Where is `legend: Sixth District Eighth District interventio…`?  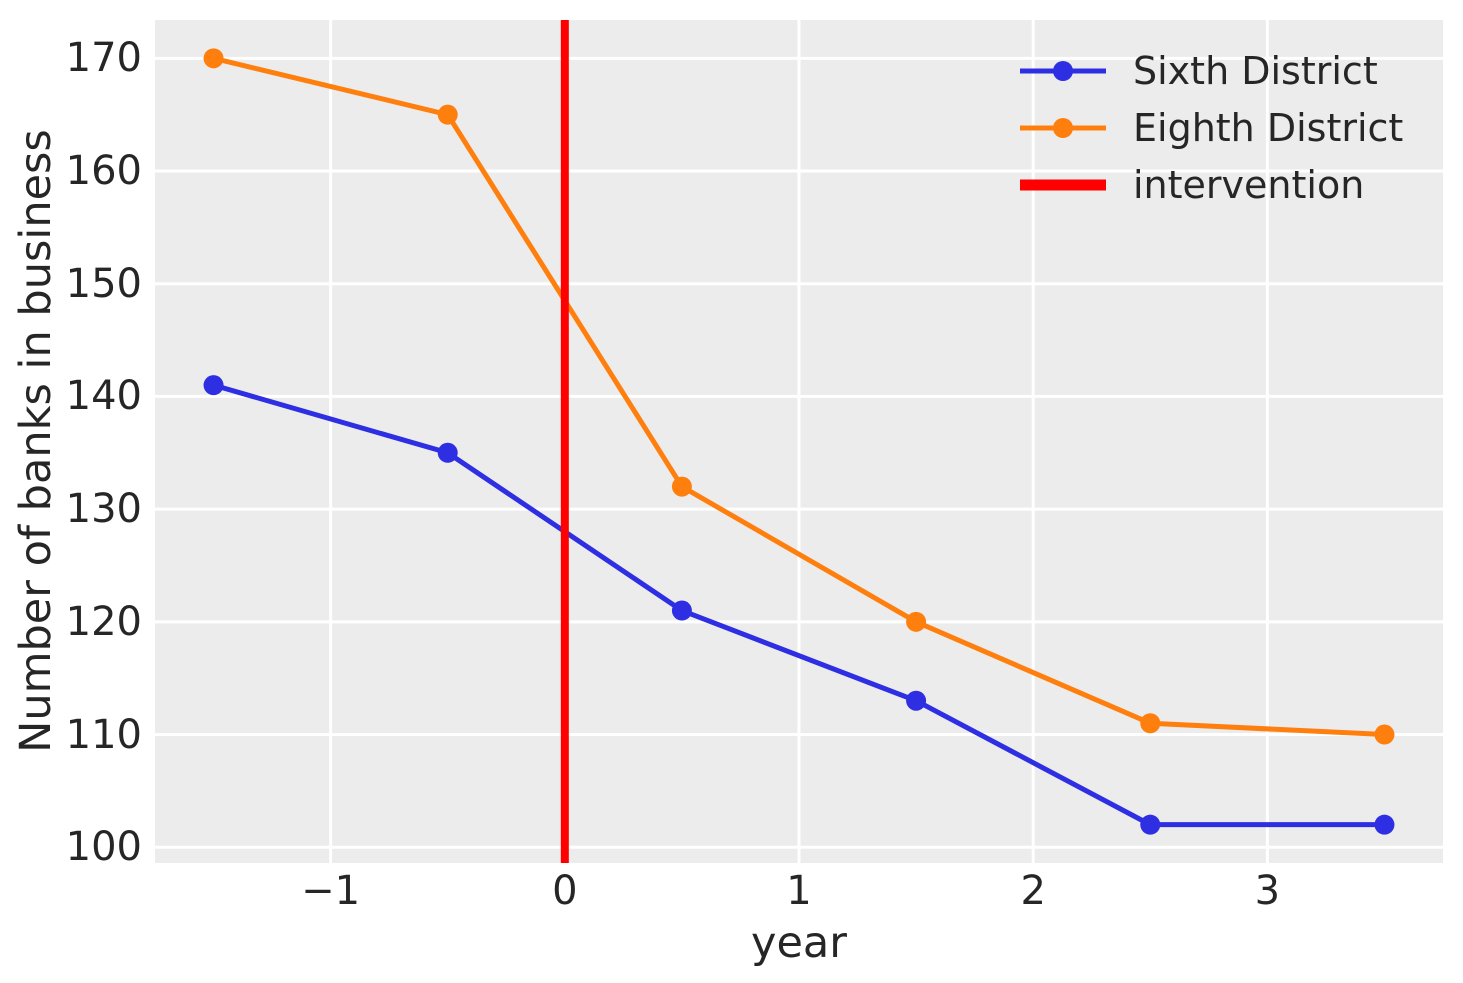
legend: Sixth District Eighth District interventio… is located at coordinates (1211, 127).